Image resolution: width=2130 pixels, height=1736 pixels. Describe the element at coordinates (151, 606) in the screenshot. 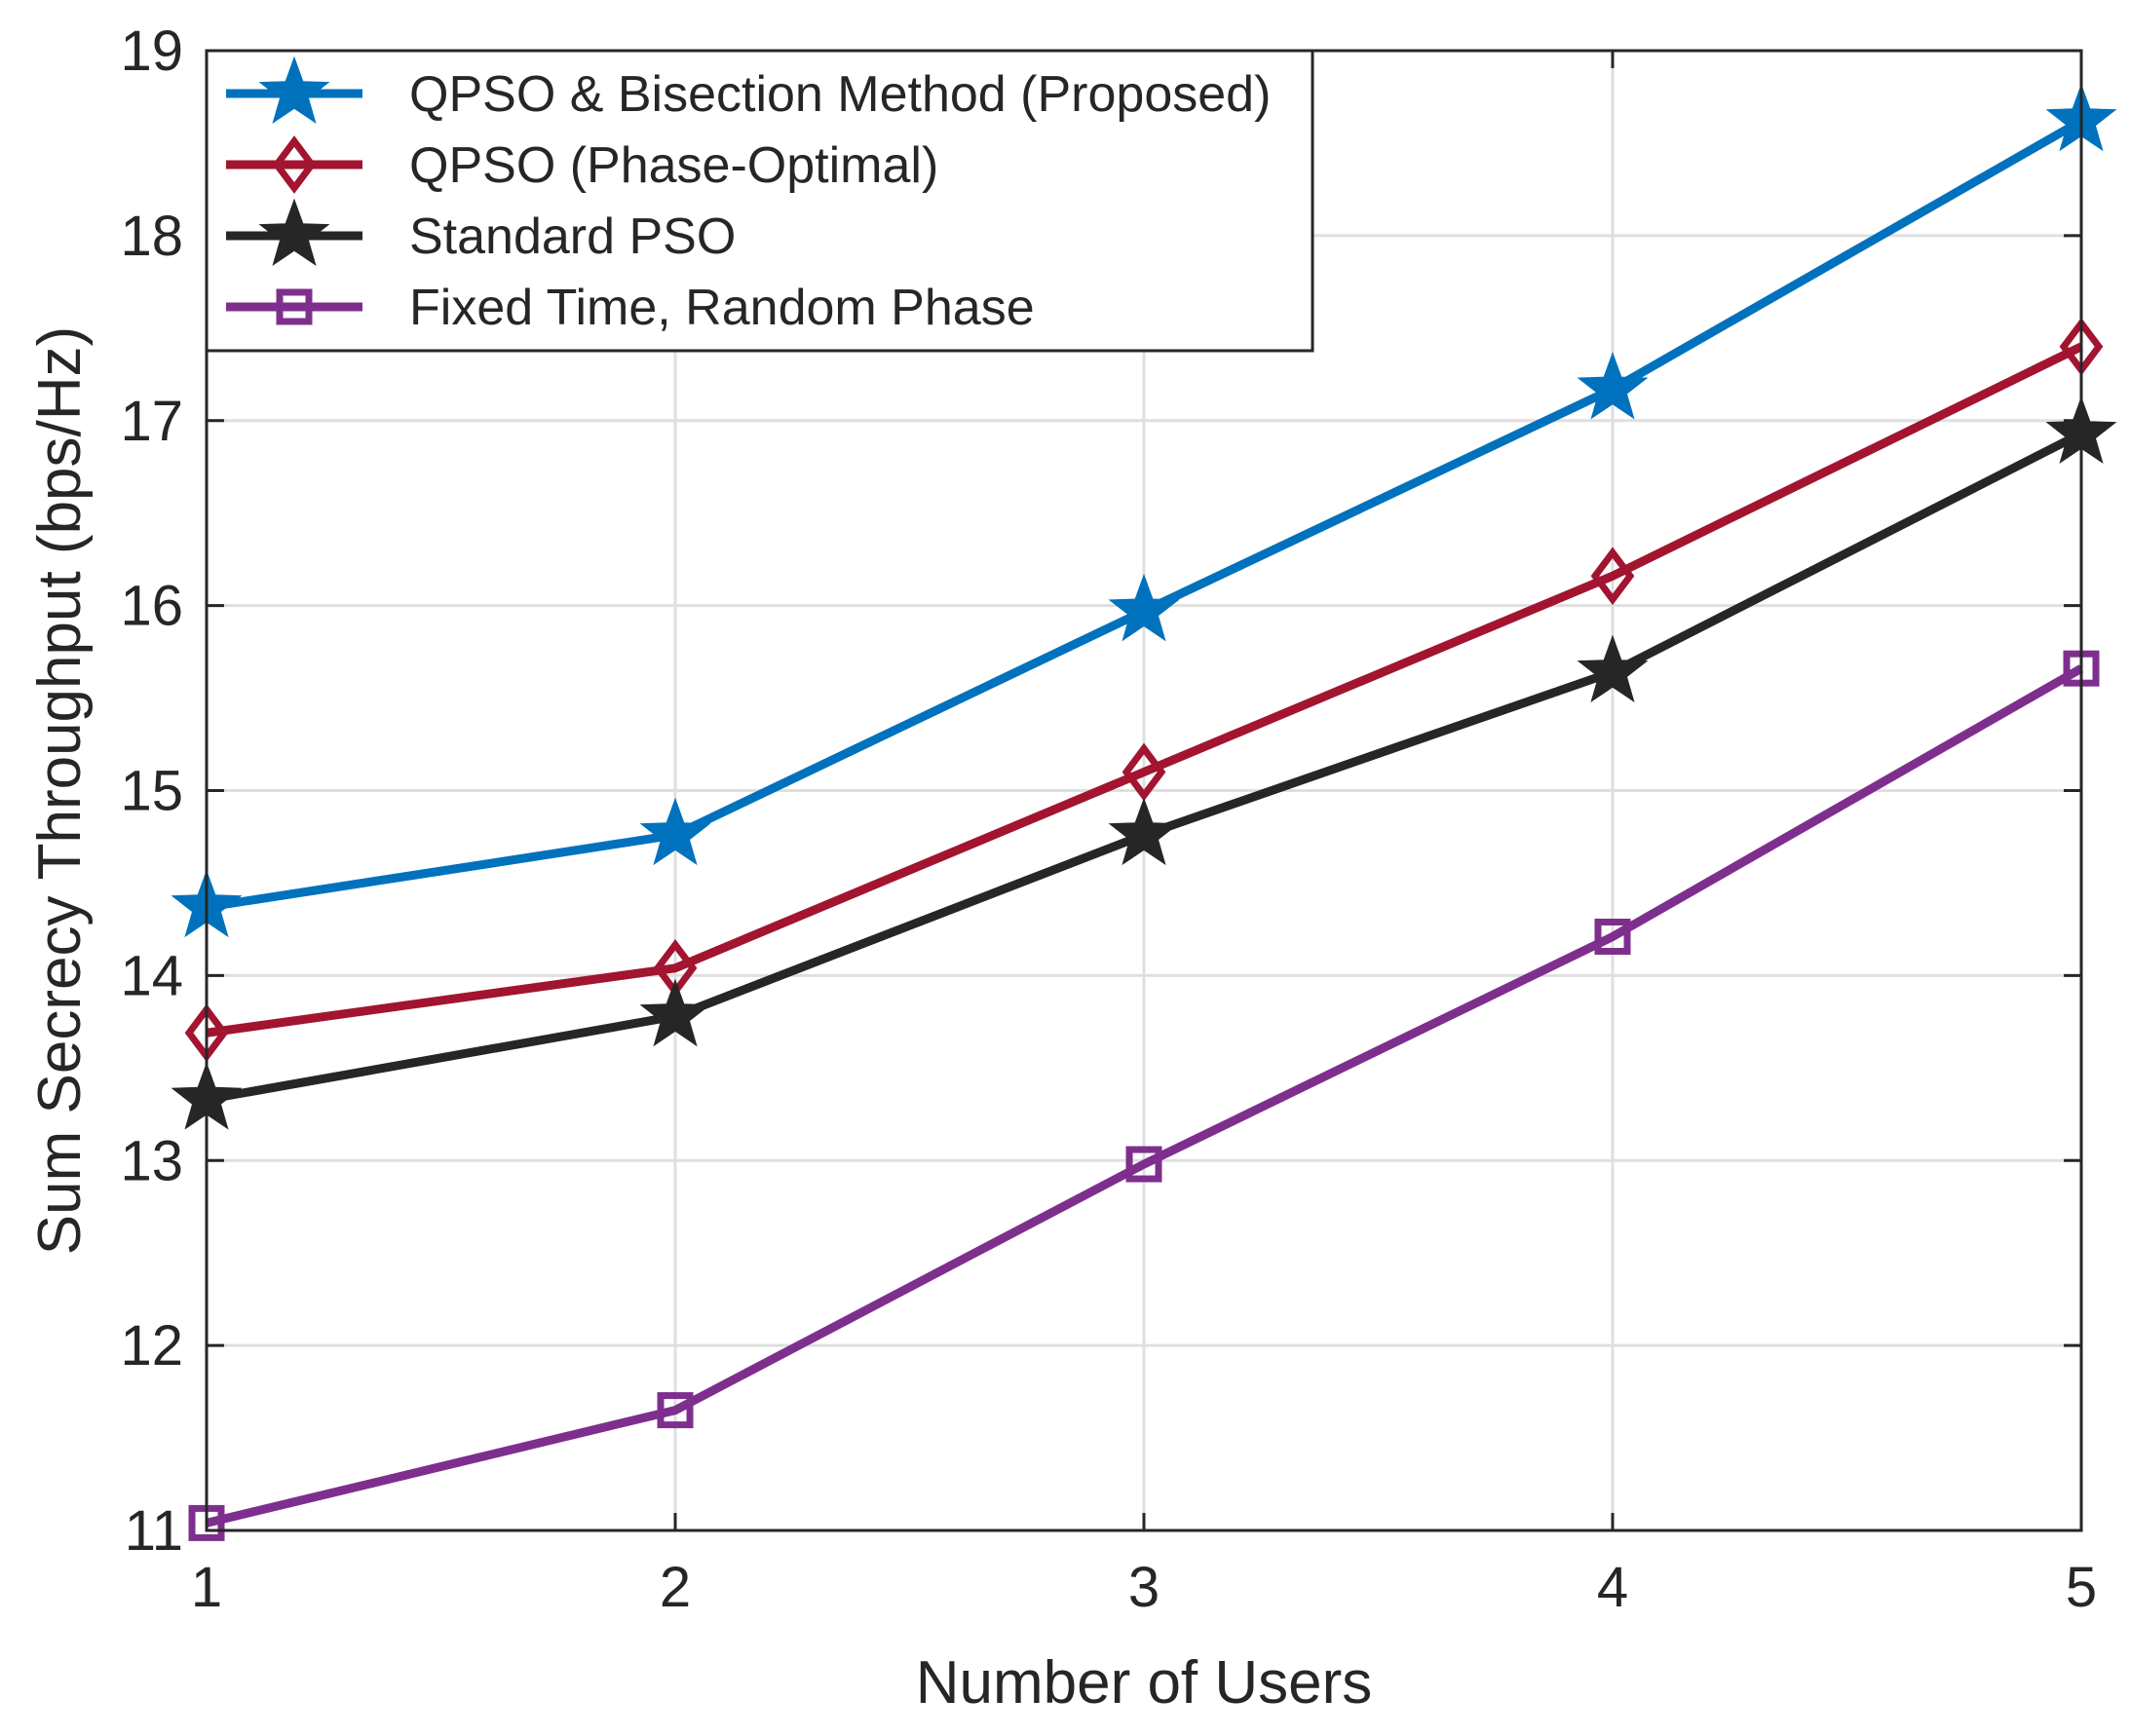

I see `y-tick-label: 16` at that location.